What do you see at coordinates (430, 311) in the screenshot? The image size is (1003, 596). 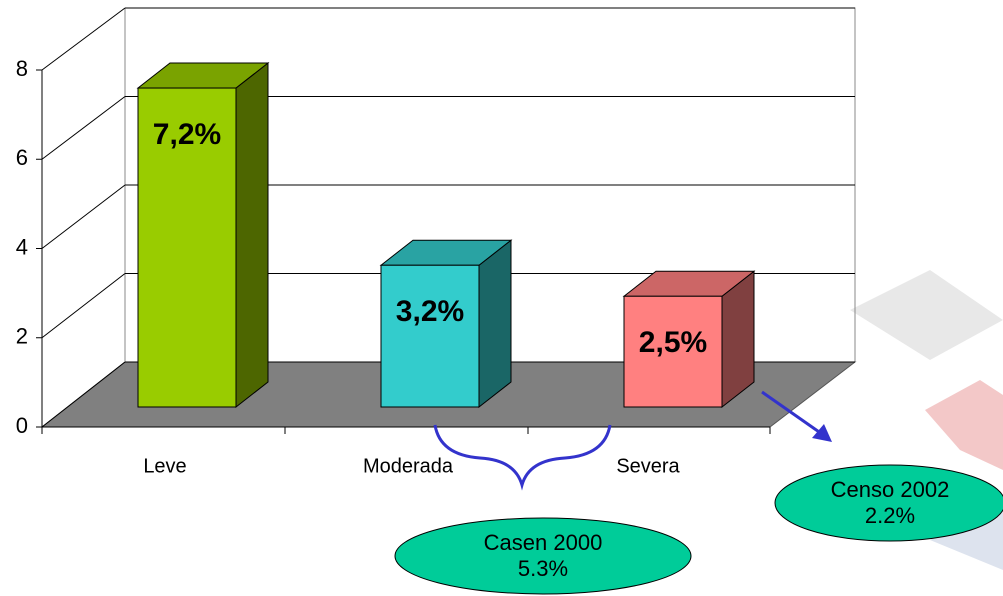 I see `value-label: 3,2%` at bounding box center [430, 311].